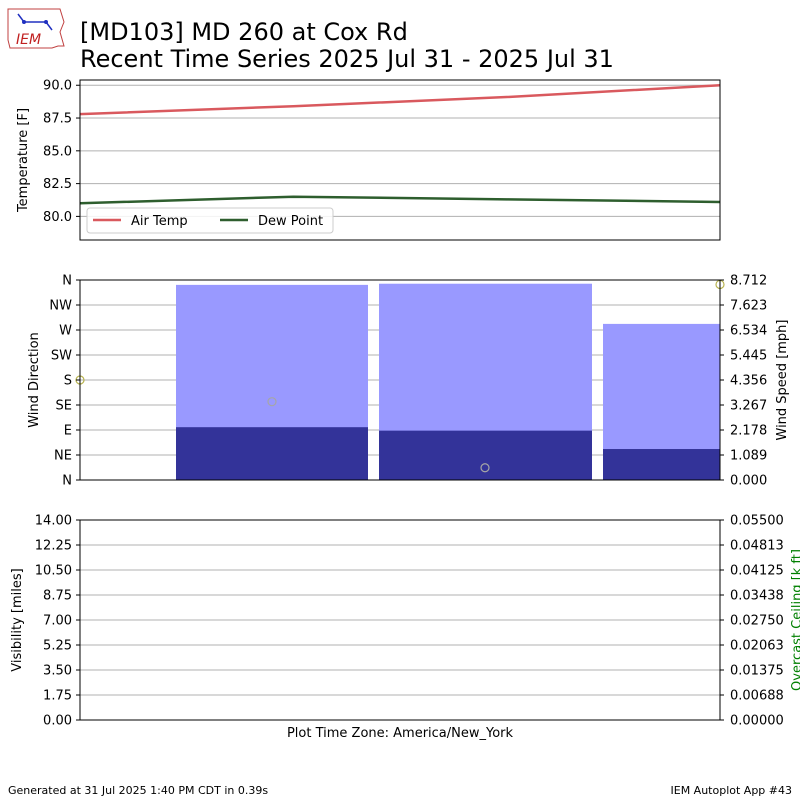  Describe the element at coordinates (757, 646) in the screenshot. I see `ceiling-tick-label: 0.02063` at that location.